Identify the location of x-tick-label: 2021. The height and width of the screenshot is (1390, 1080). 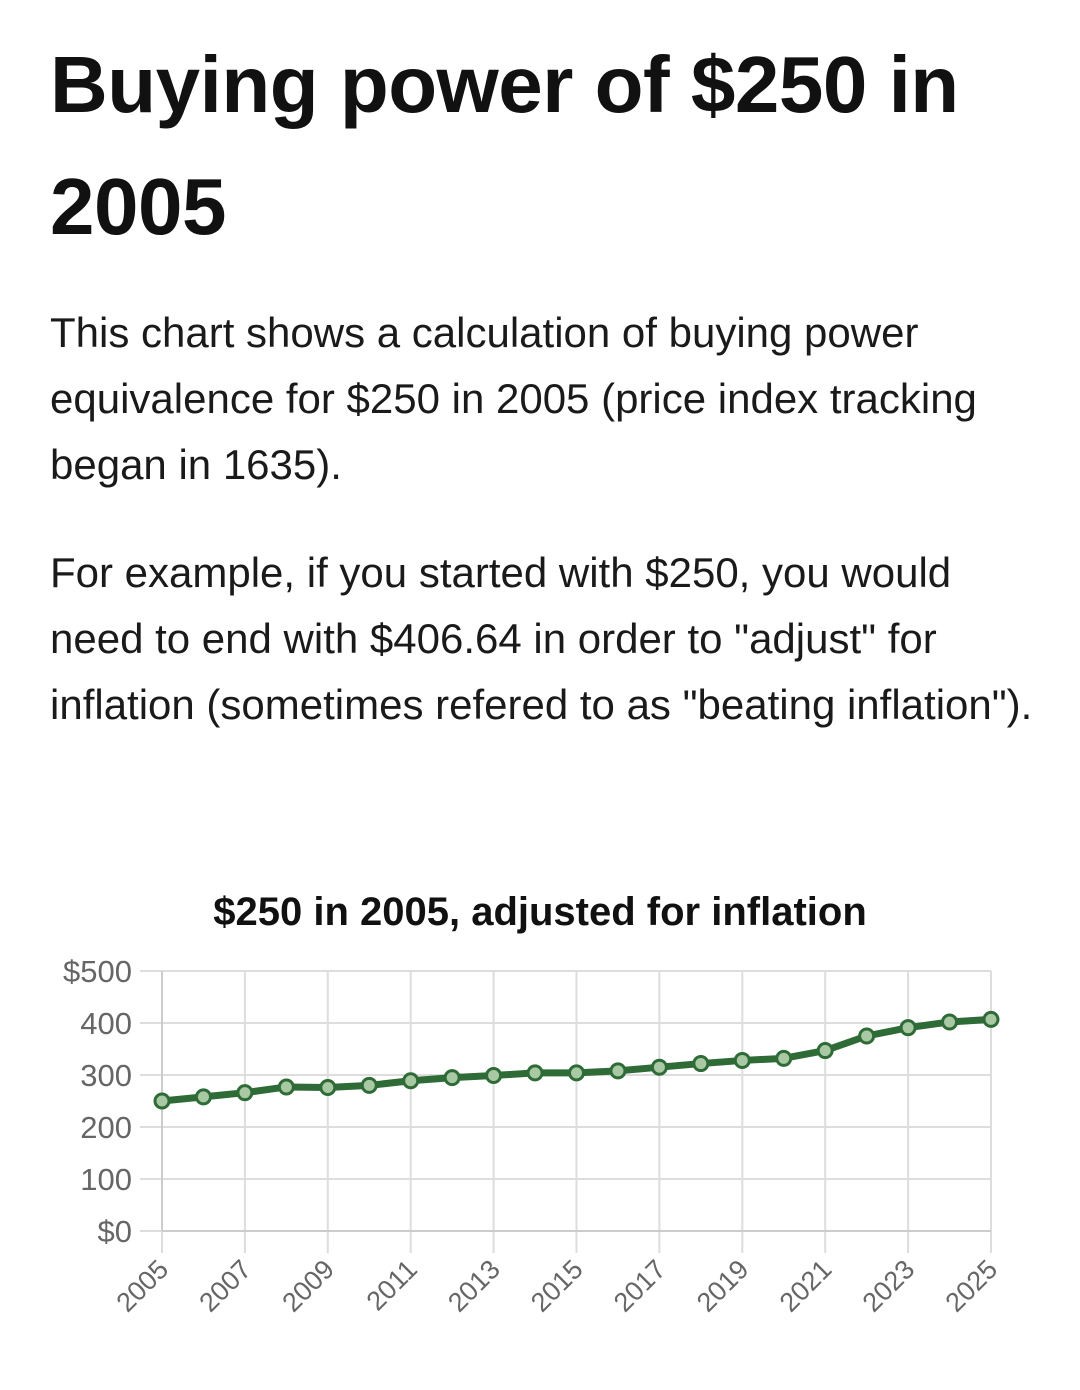
(806, 1286).